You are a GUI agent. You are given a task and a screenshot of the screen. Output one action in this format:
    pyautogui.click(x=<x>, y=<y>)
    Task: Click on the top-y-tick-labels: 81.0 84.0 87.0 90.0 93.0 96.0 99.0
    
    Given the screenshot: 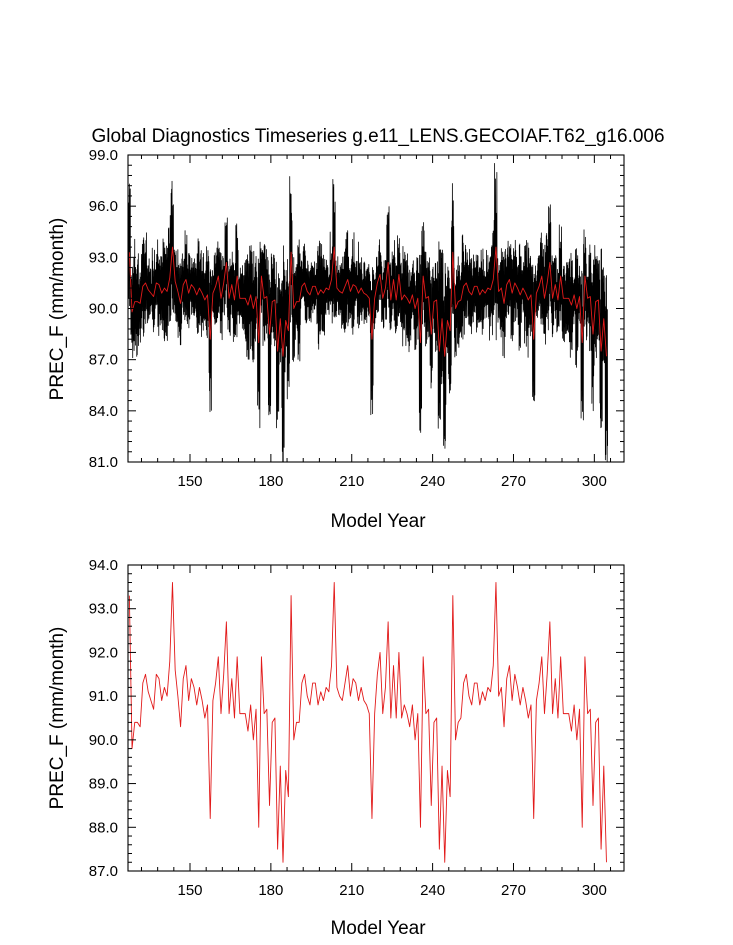 What is the action you would take?
    pyautogui.click(x=103, y=309)
    